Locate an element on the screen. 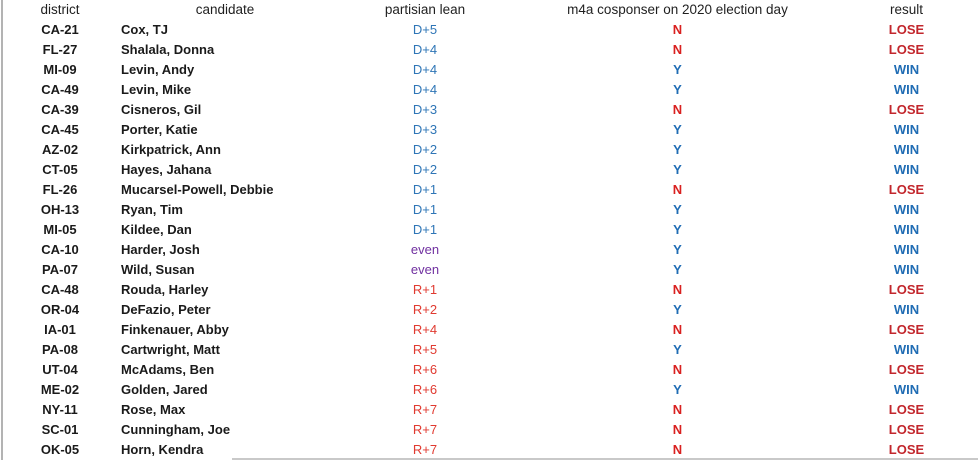 The height and width of the screenshot is (460, 978). table-row: CA-10 Harder, Josh even Y WIN is located at coordinates (489, 250).